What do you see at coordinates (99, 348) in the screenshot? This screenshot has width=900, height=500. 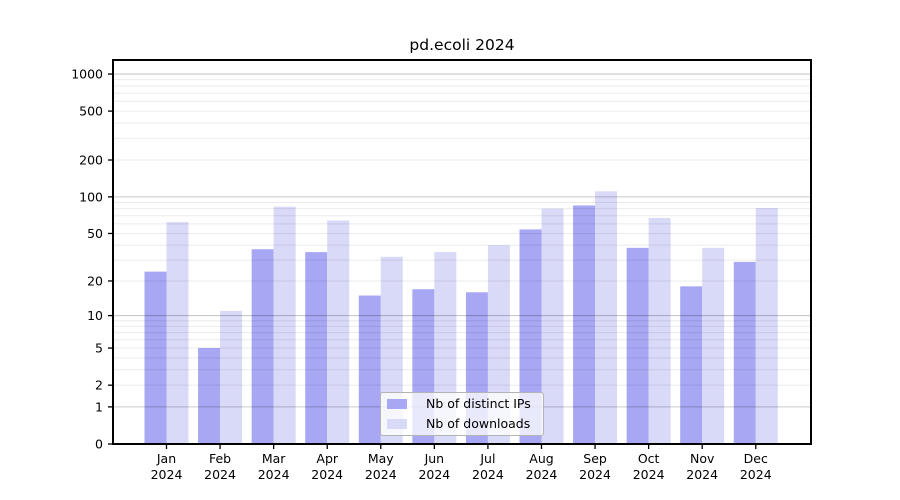 I see `y-tick-label: 5` at bounding box center [99, 348].